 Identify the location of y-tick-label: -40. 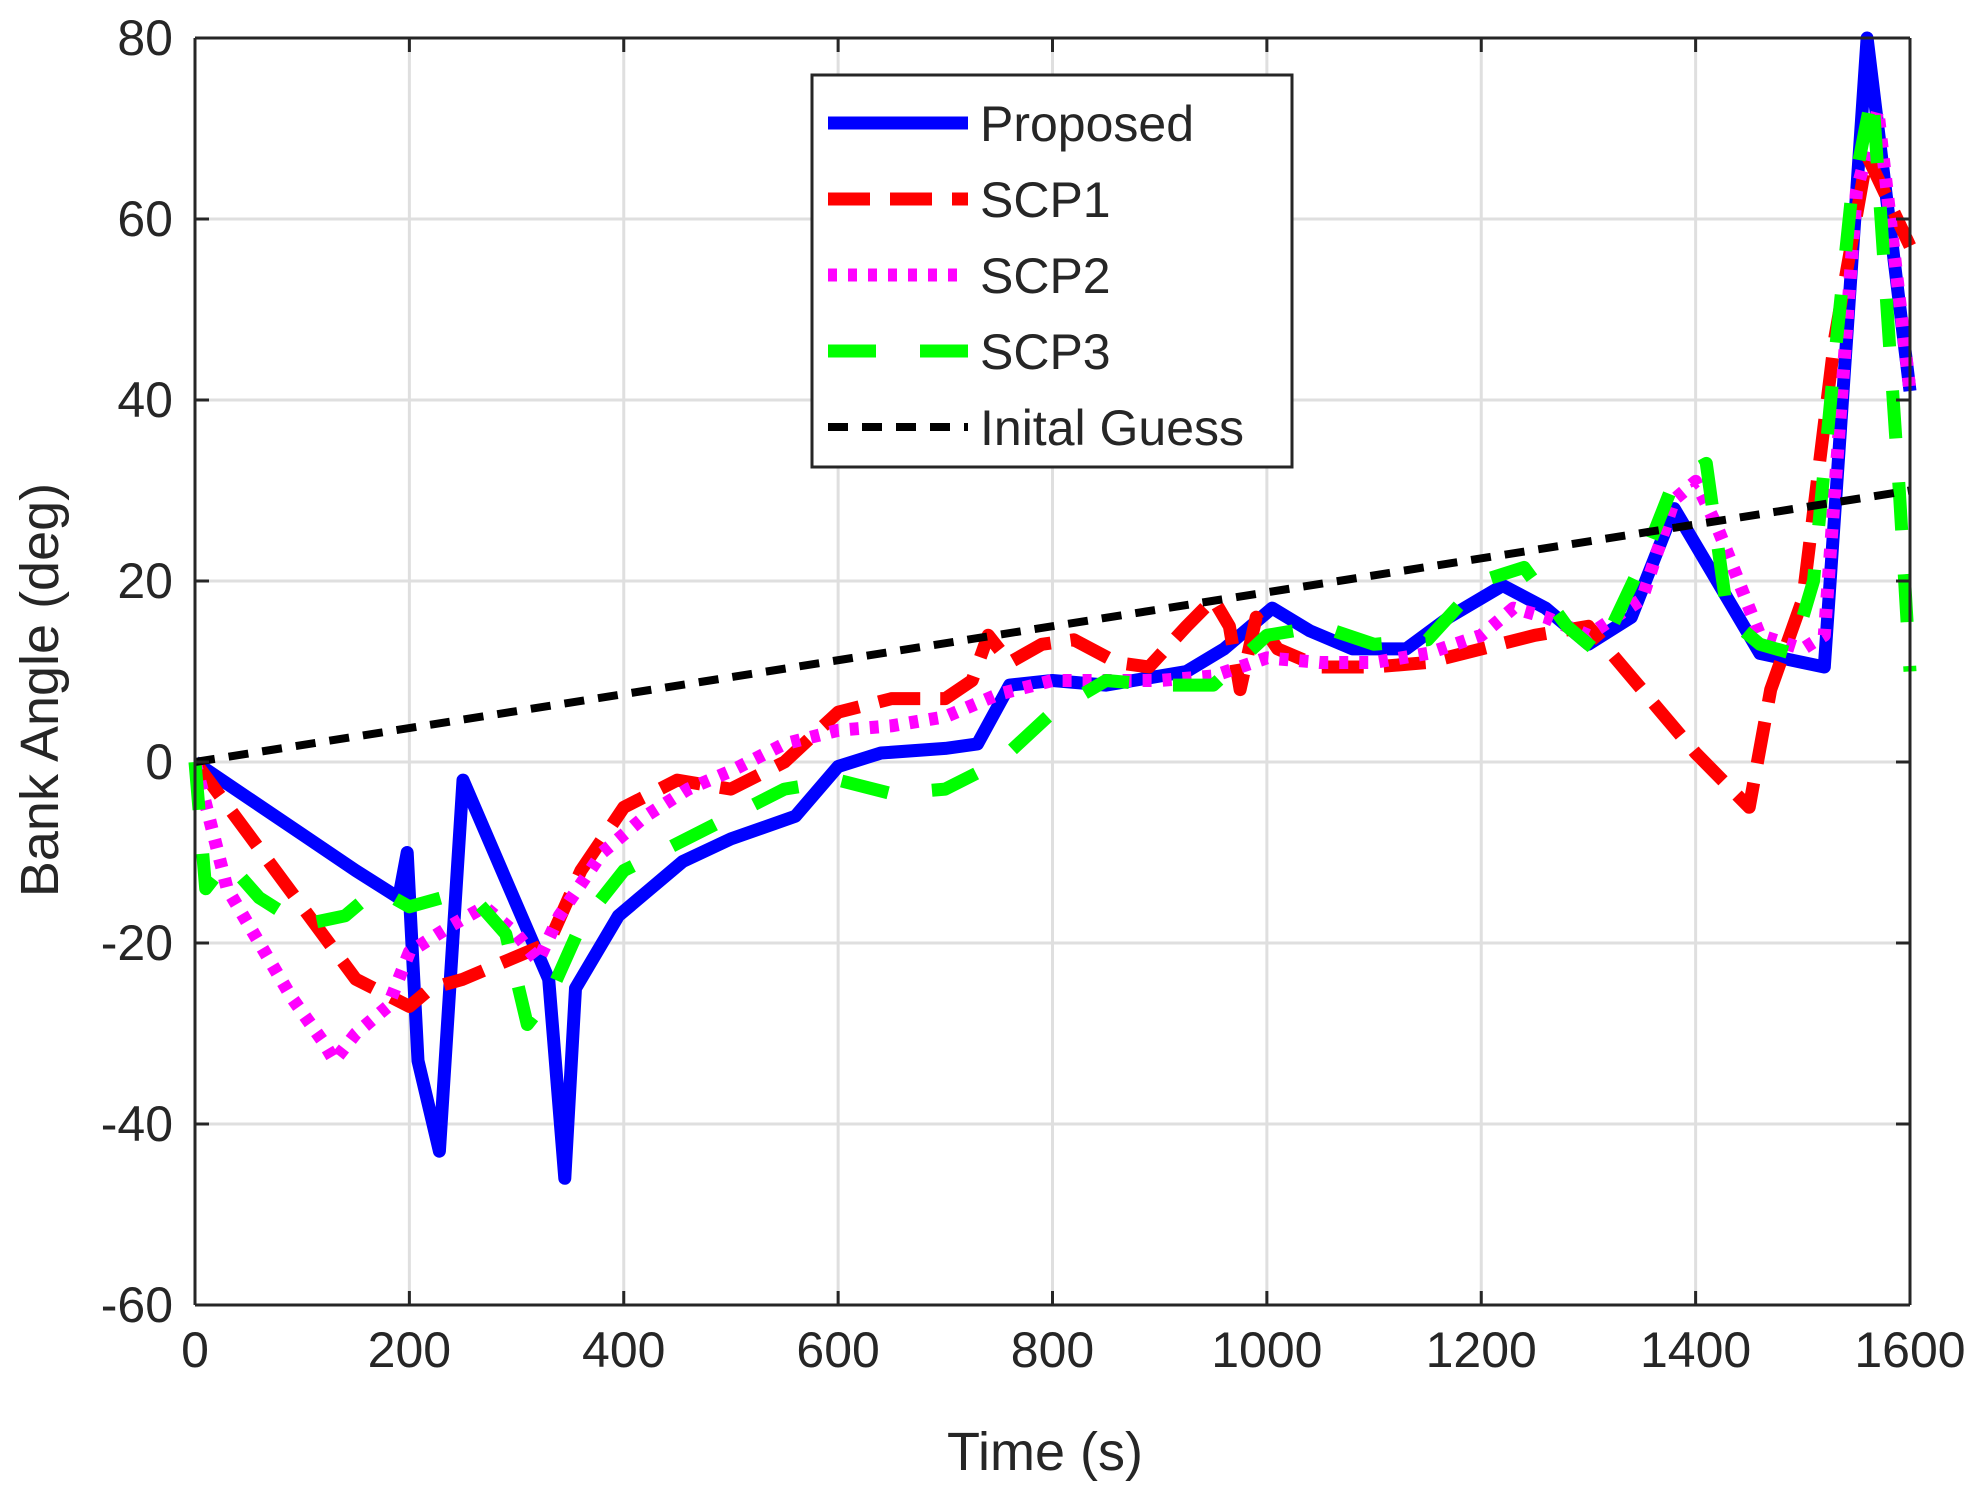
(137, 1124).